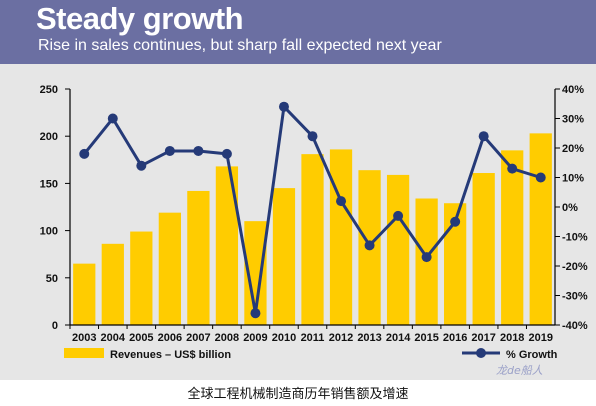 The height and width of the screenshot is (406, 596). What do you see at coordinates (198, 150) in the screenshot?
I see `growth-point-2007` at bounding box center [198, 150].